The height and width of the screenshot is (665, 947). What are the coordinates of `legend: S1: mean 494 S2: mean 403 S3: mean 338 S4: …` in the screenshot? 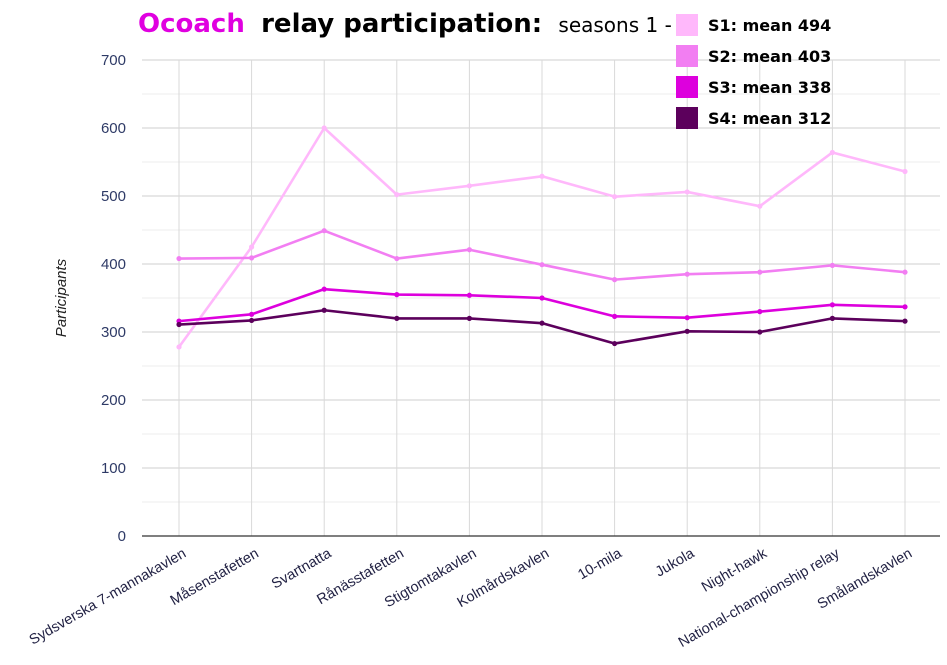 It's located at (753, 71).